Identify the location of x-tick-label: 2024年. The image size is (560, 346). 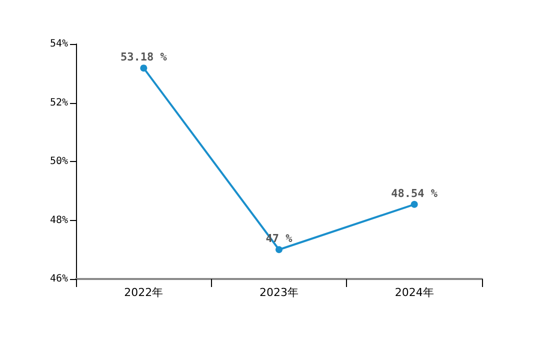
(414, 292).